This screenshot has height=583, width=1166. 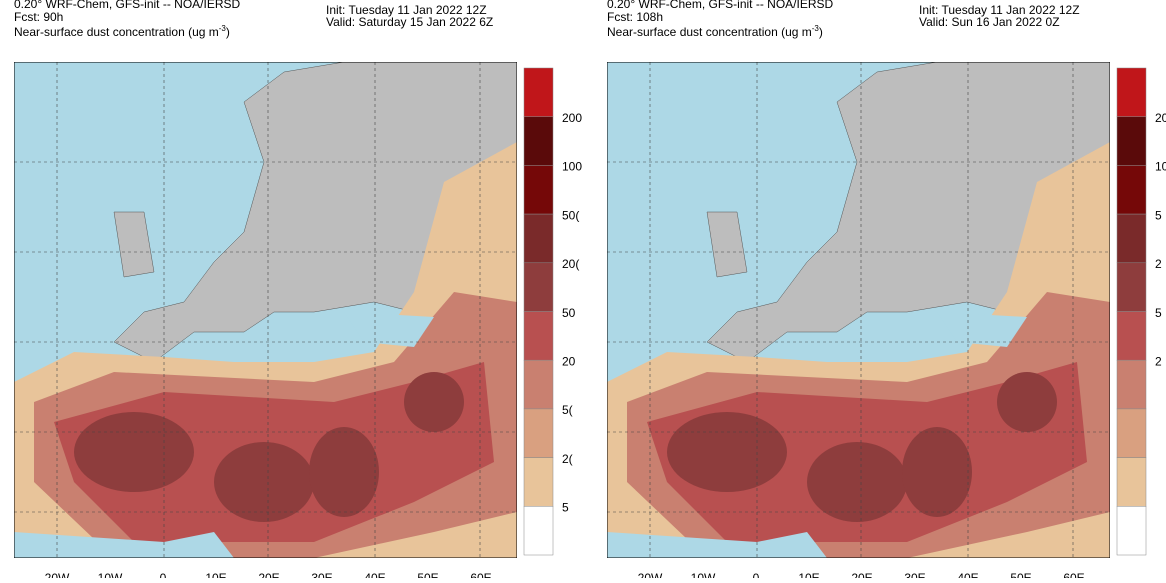 I want to click on valid-time: Valid: Saturday 15 Jan 2022 6Z, so click(x=409, y=22).